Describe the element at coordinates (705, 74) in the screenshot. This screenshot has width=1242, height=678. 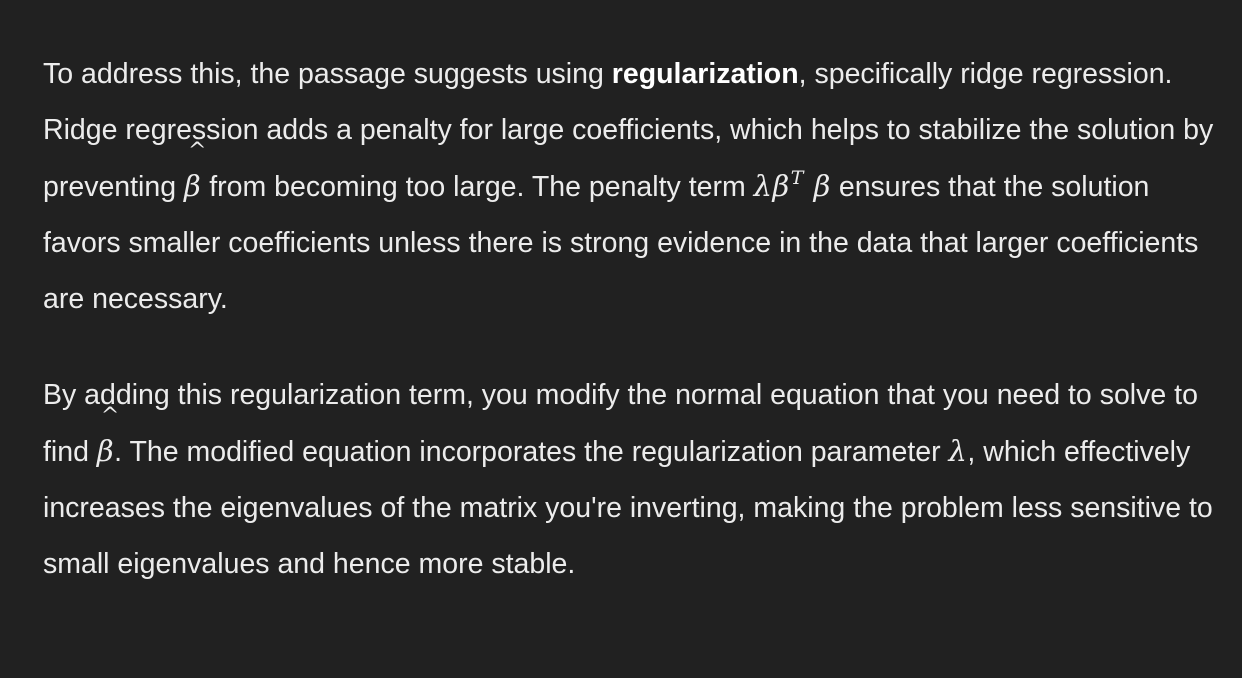
I see `bold-term-regularization: regularization` at that location.